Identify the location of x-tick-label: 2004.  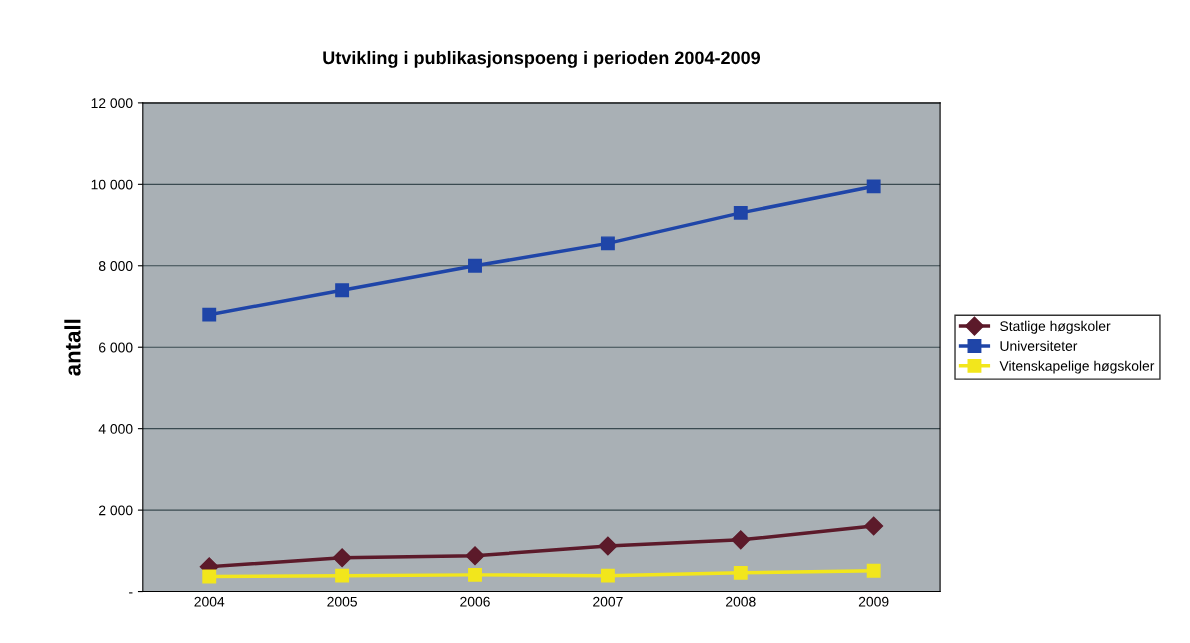
(209, 601).